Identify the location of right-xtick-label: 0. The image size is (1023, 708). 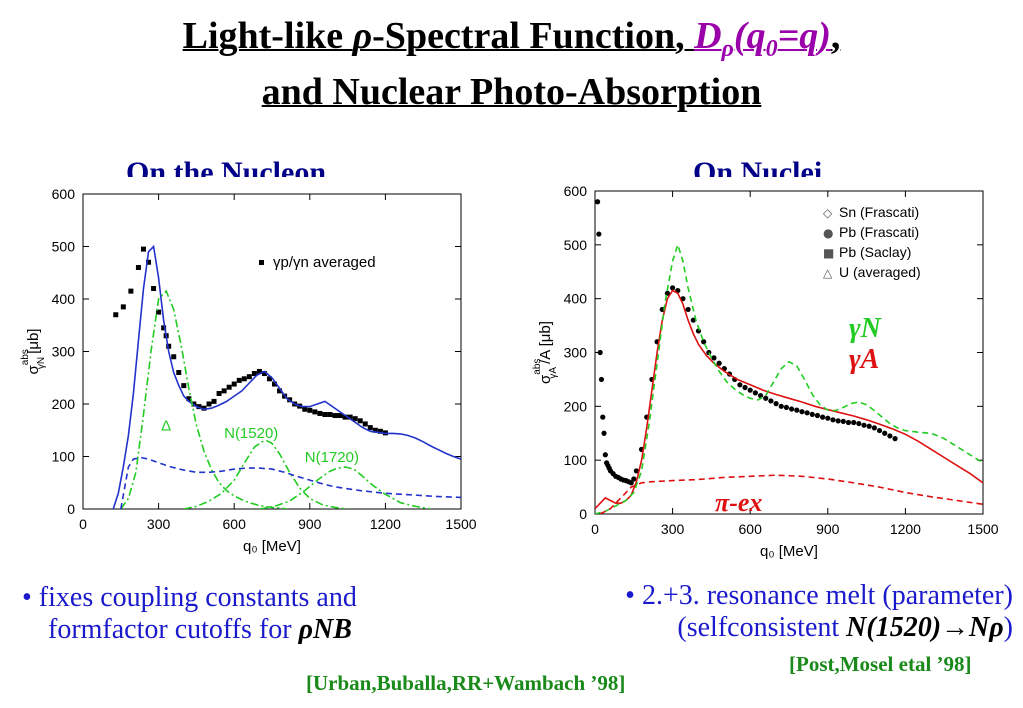
(595, 529).